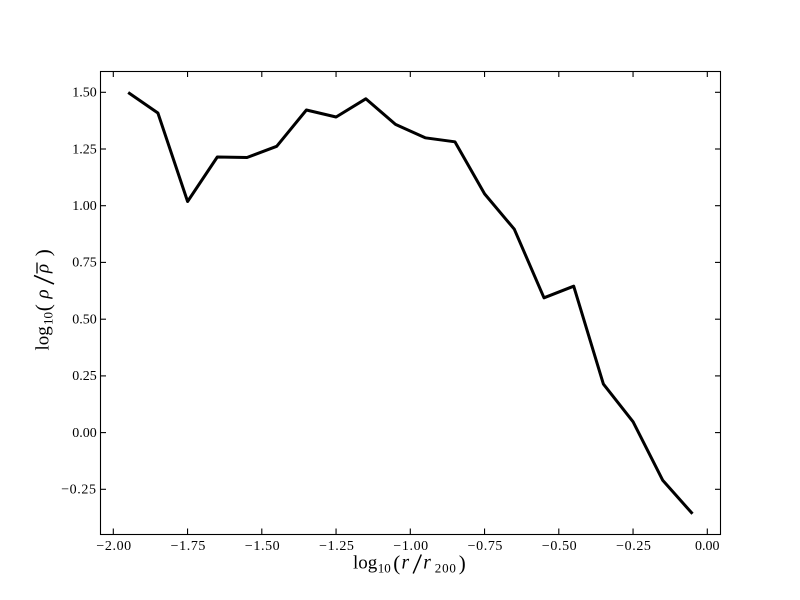  I want to click on svg-text: −1.75, so click(188, 546).